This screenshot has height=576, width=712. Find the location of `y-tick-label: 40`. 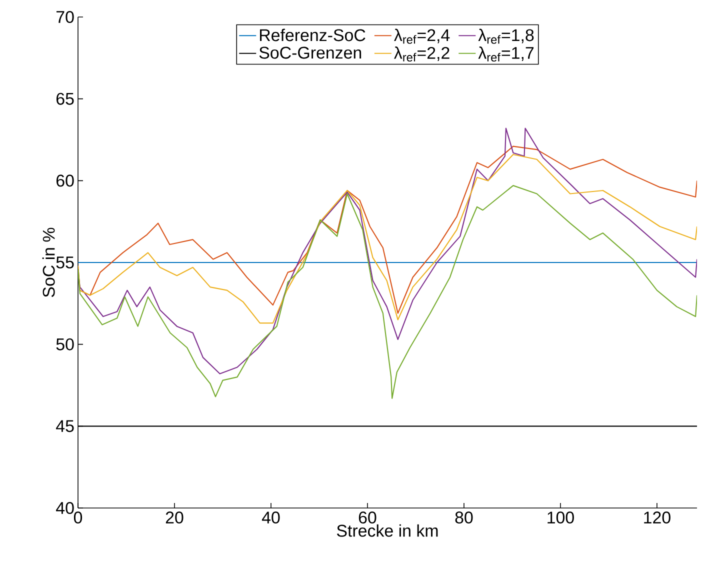

y-tick-label: 40 is located at coordinates (65, 508).